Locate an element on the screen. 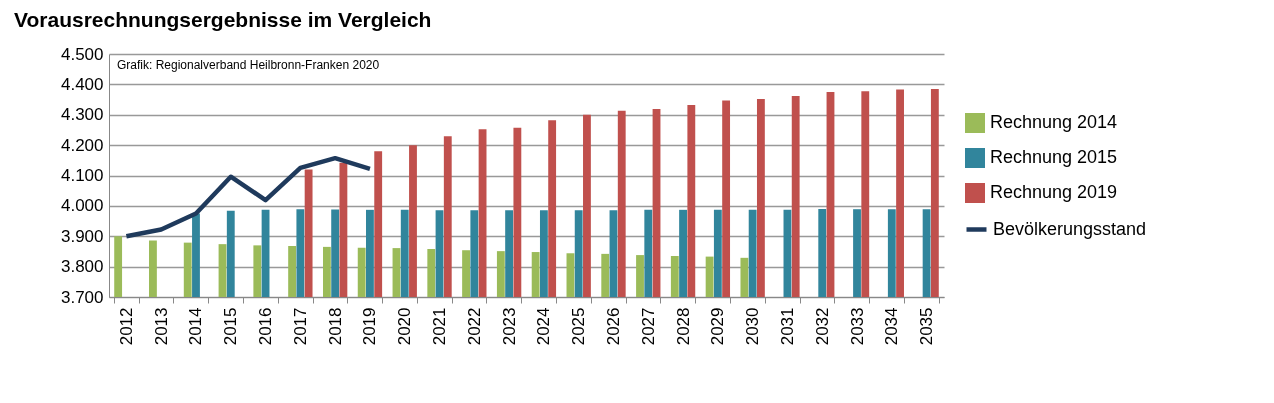 This screenshot has width=1274, height=403. x-tick-label: 2024 is located at coordinates (544, 326).